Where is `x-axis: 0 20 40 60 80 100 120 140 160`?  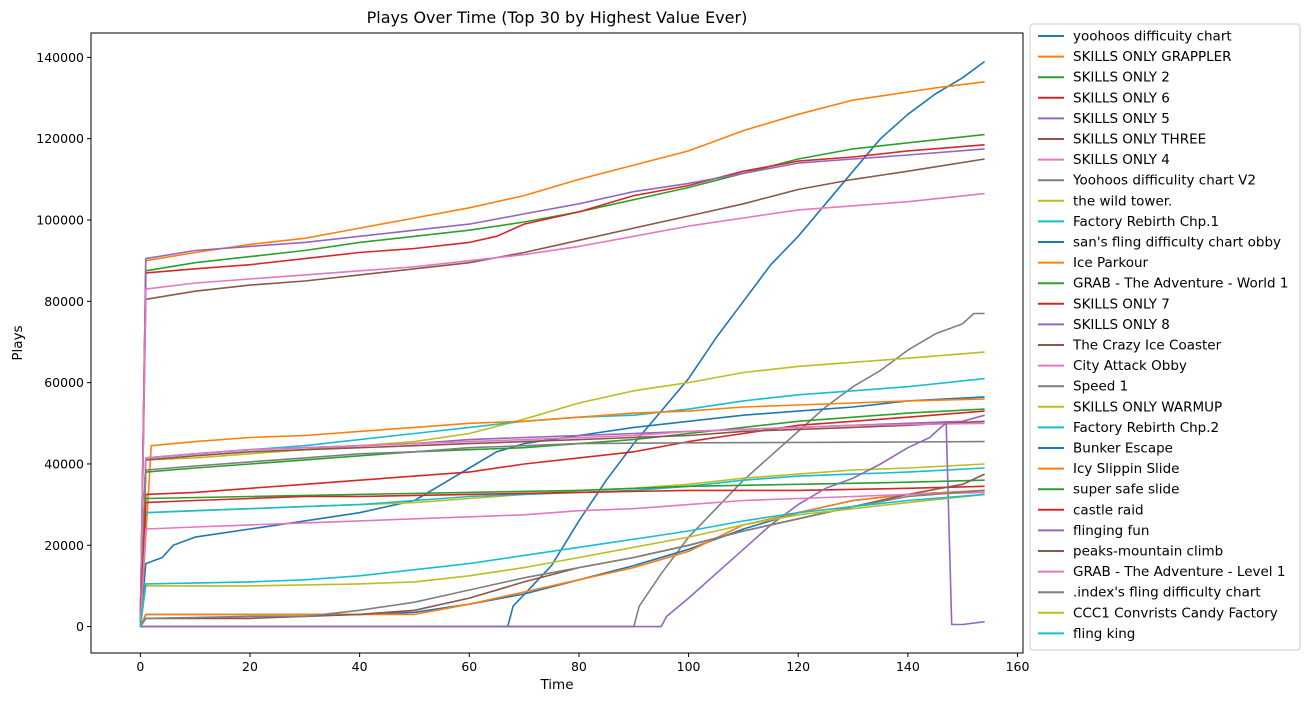 x-axis: 0 20 40 60 80 100 120 140 160 is located at coordinates (582, 663).